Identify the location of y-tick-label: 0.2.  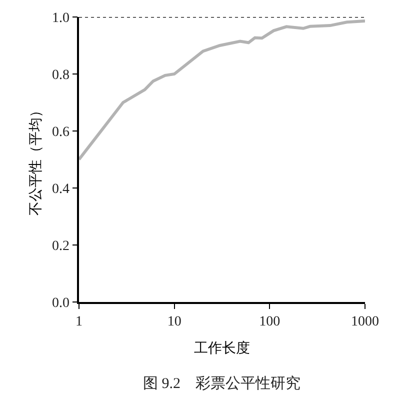
(61, 246).